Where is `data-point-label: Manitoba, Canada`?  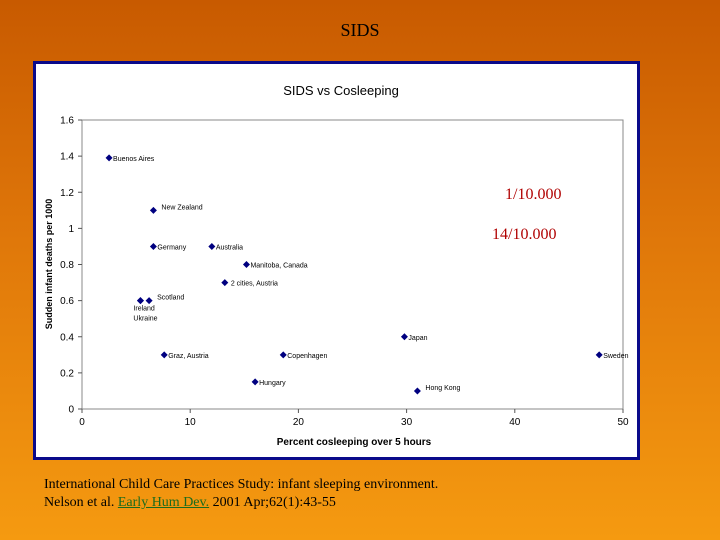 data-point-label: Manitoba, Canada is located at coordinates (278, 266).